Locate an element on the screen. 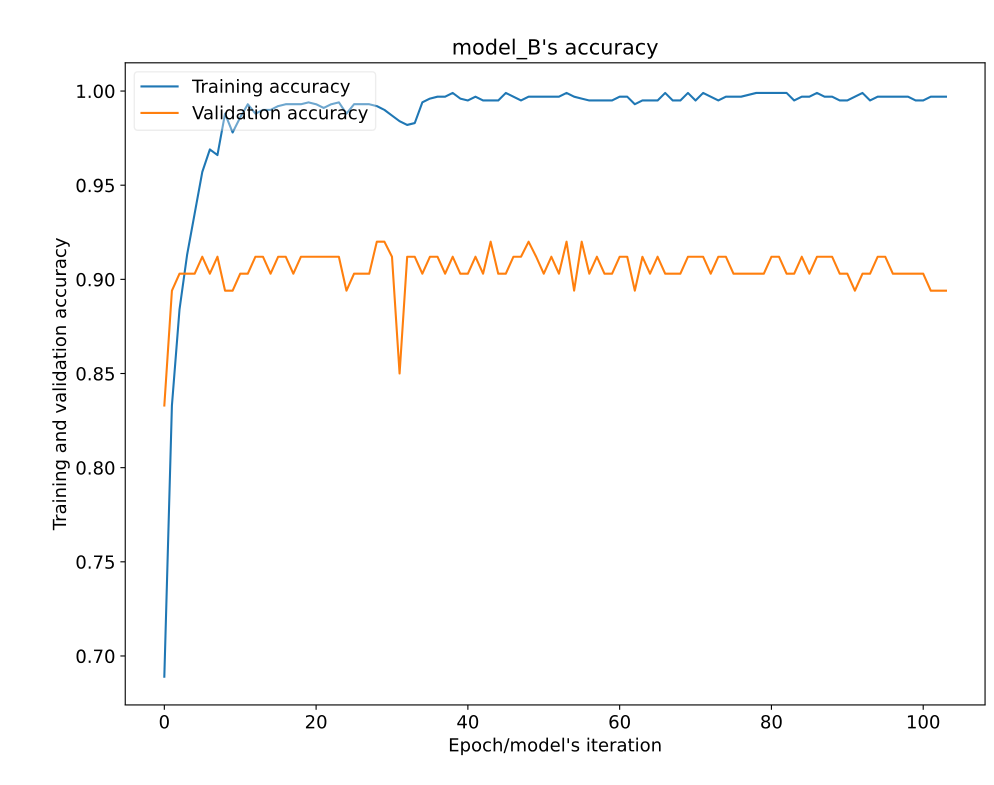 This screenshot has height=785, width=994. x-tick-label: 80 is located at coordinates (771, 721).